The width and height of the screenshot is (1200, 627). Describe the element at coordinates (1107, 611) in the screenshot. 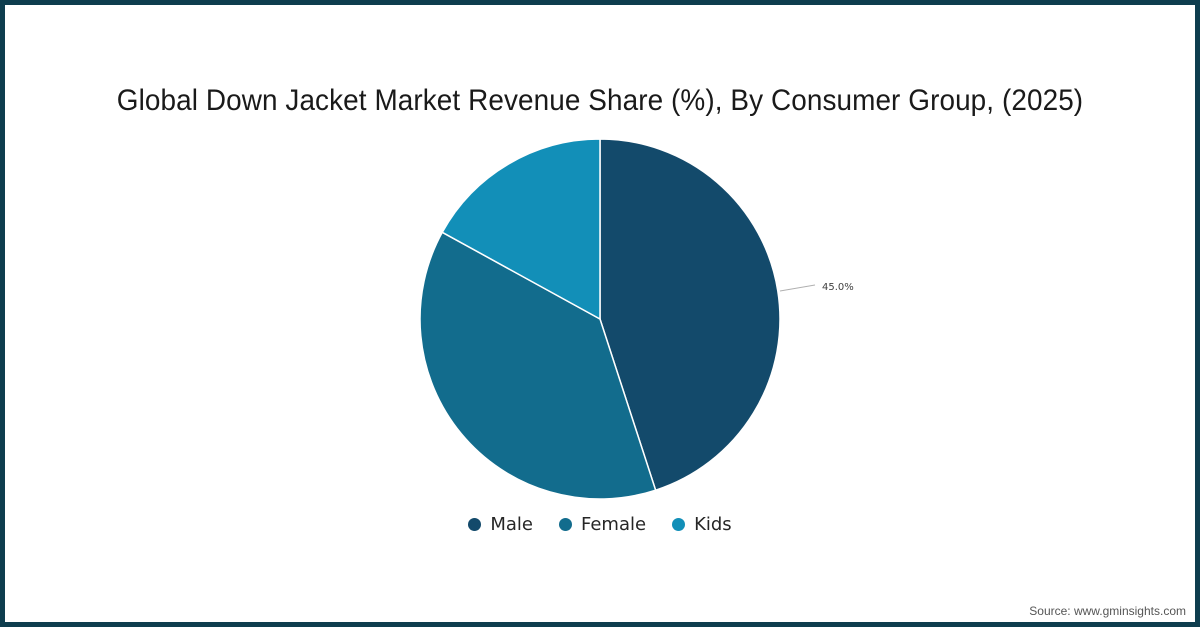

I see `source-note: Source: www.gminsights.com` at that location.